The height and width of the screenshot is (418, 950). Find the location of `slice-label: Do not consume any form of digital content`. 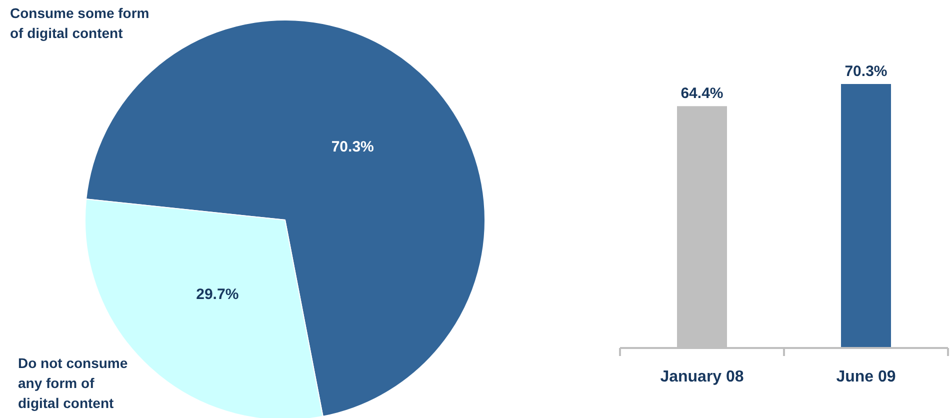

slice-label: Do not consume any form of digital content is located at coordinates (73, 383).